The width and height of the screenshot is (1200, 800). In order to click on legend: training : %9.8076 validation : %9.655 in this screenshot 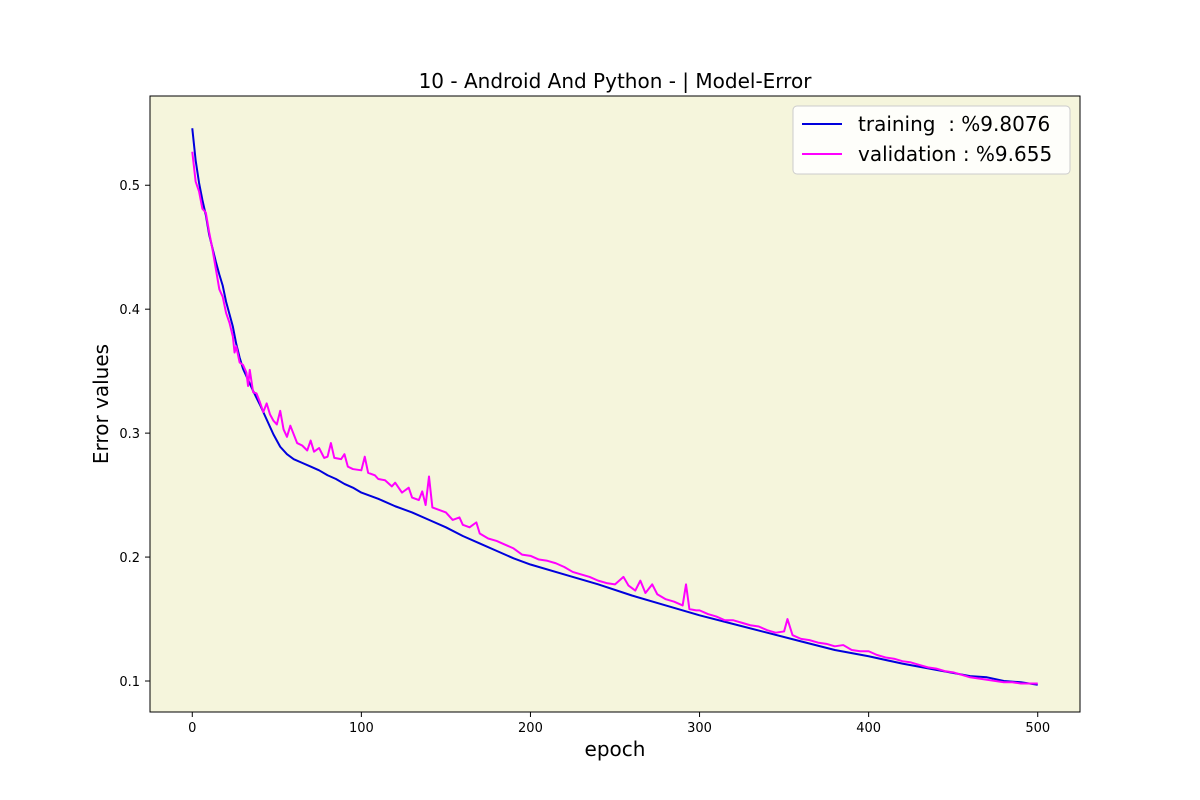, I will do `click(931, 140)`.